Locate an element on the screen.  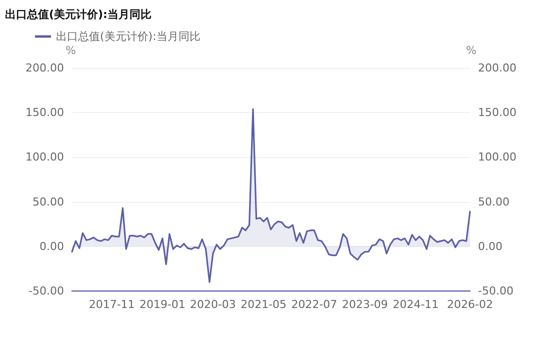
y-tick-label: 50.00 is located at coordinates (48, 201).